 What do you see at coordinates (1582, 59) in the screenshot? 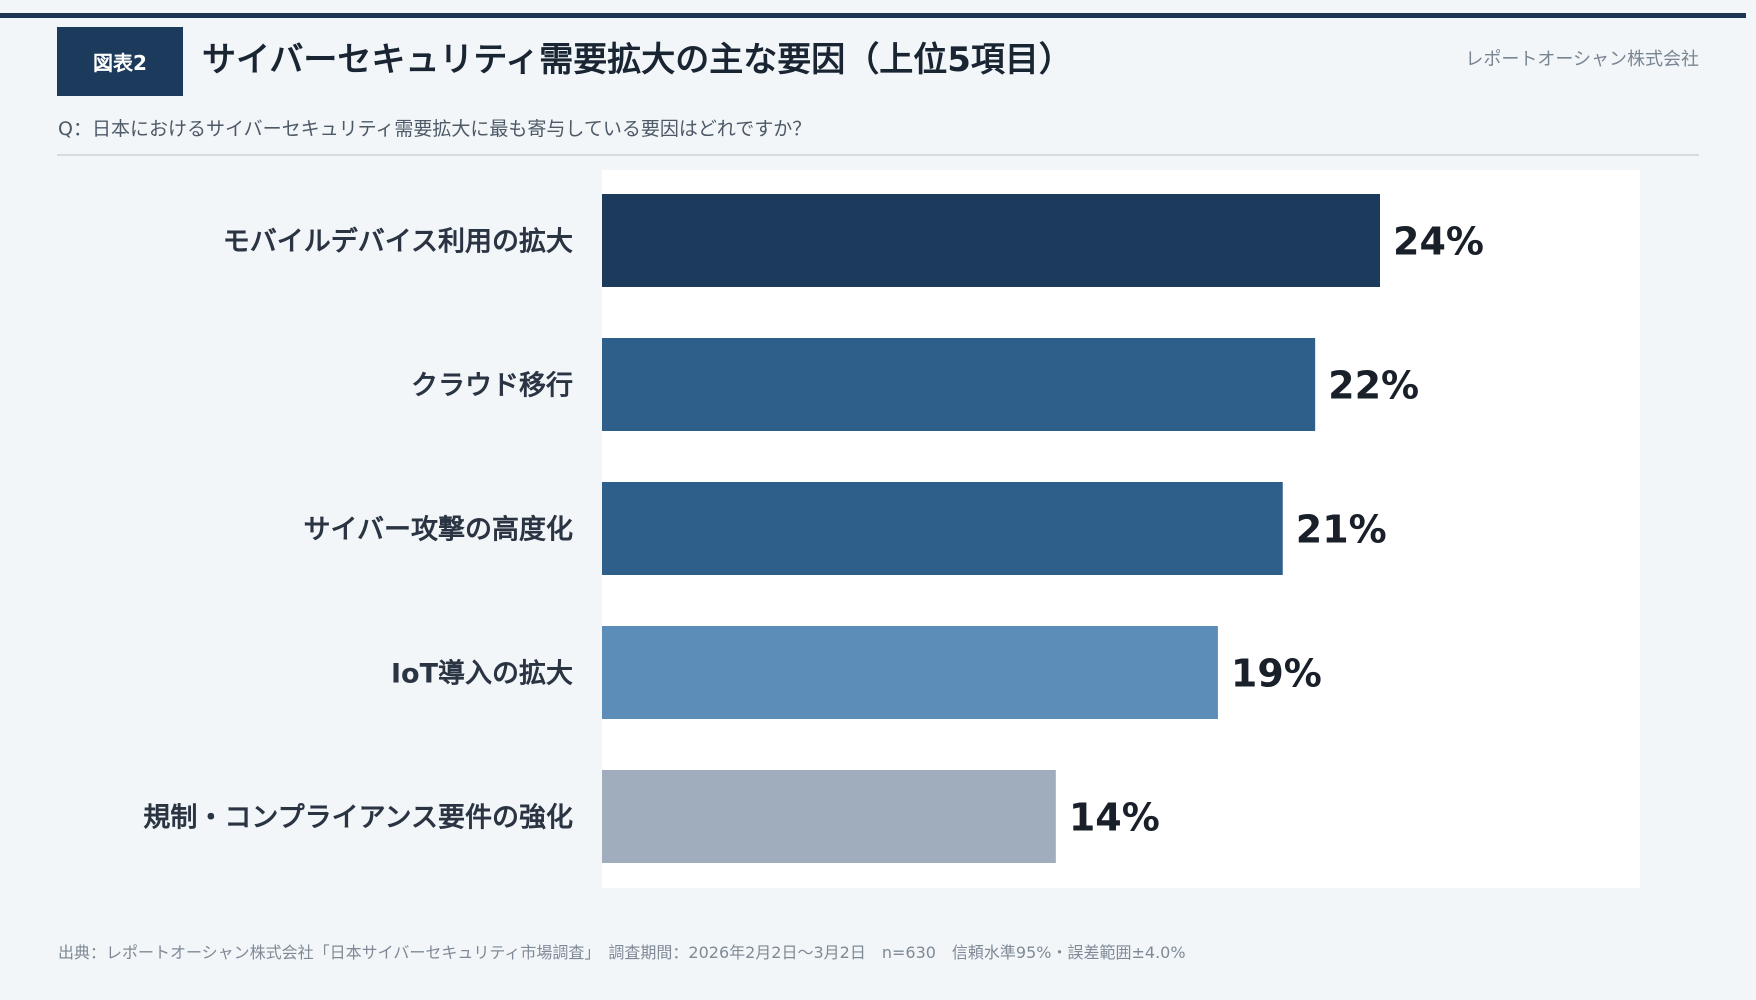
I see `company-name: レポートオーシャン株式会社` at bounding box center [1582, 59].